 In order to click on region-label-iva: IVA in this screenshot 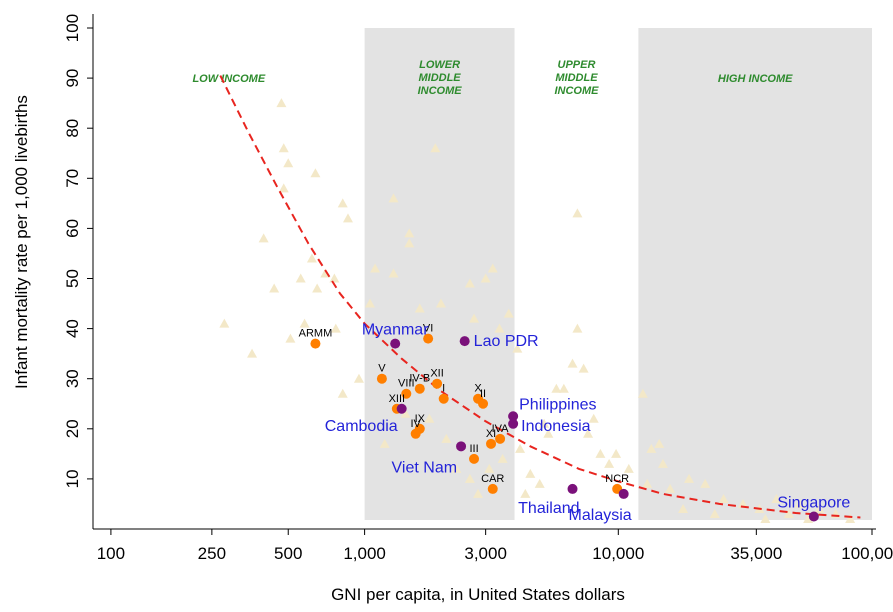, I will do `click(501, 429)`.